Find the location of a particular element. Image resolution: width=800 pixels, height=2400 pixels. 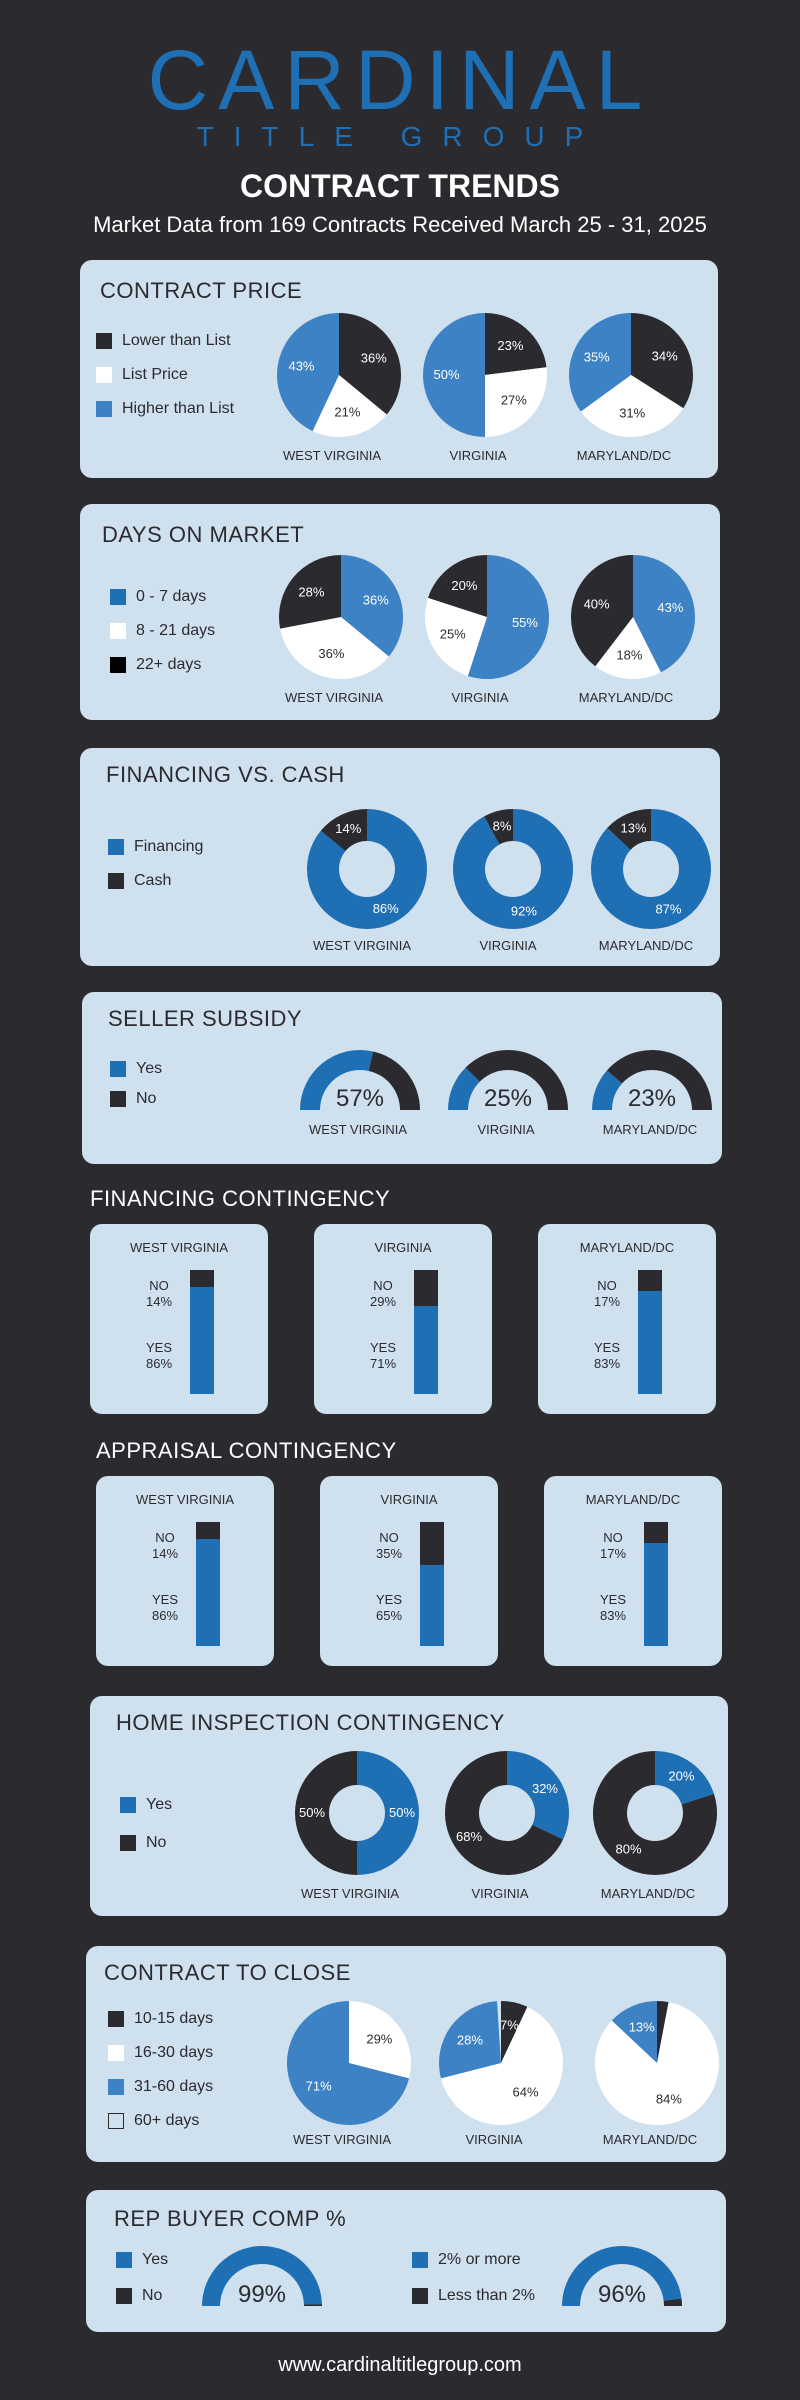

chart-svg: 50% 50% is located at coordinates (357, 1813).